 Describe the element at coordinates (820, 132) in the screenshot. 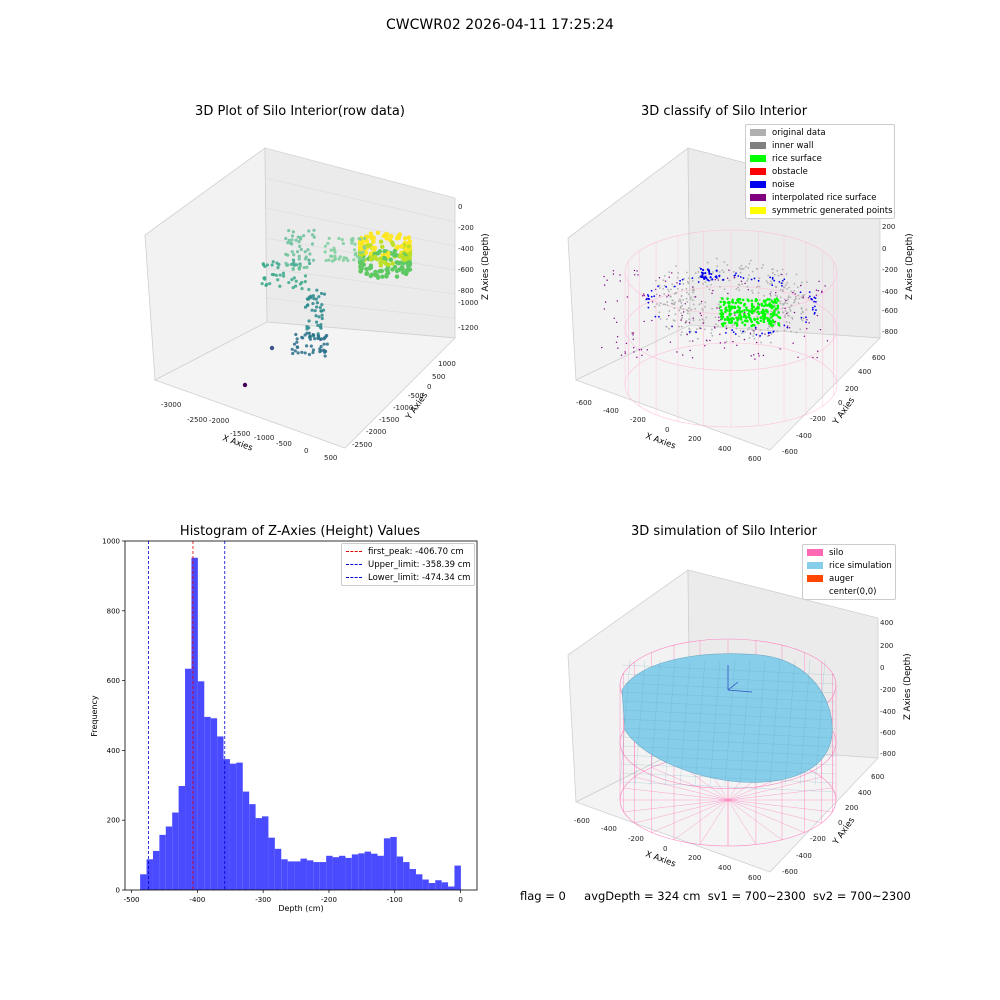

I see `classify-legend-item: original data` at that location.